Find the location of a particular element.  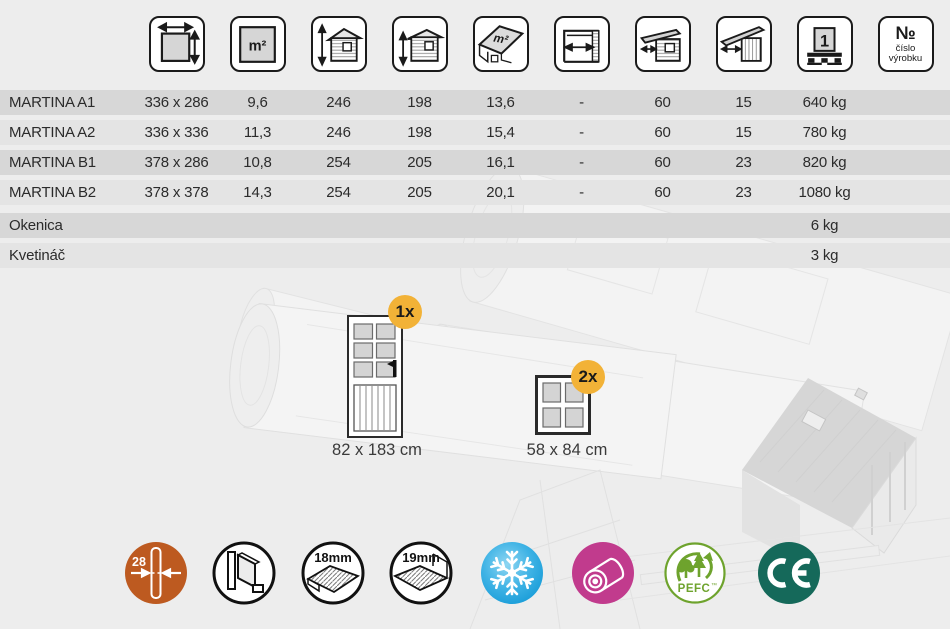

model-name: Kvetináč is located at coordinates (37, 255).